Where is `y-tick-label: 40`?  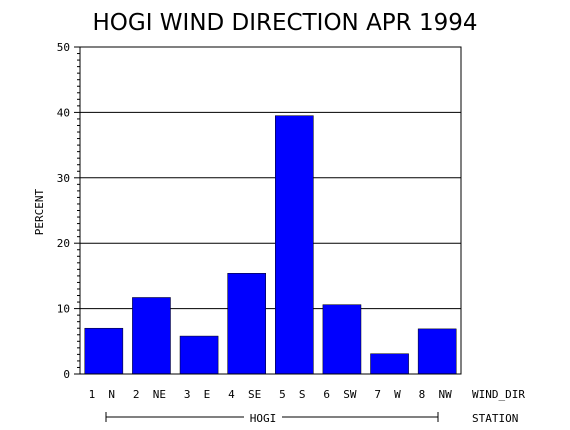 y-tick-label: 40 is located at coordinates (63, 112).